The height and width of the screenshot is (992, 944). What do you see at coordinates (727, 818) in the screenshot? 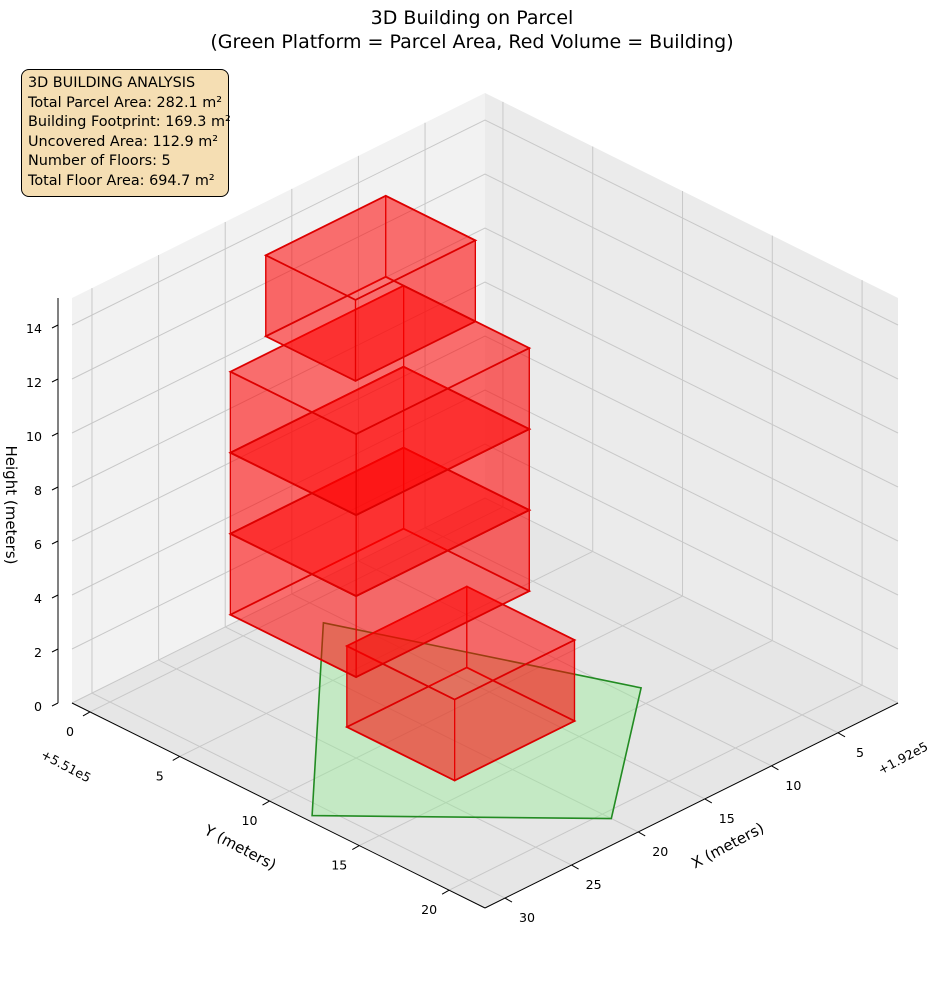
I see `x-tick-label-2: 15` at bounding box center [727, 818].